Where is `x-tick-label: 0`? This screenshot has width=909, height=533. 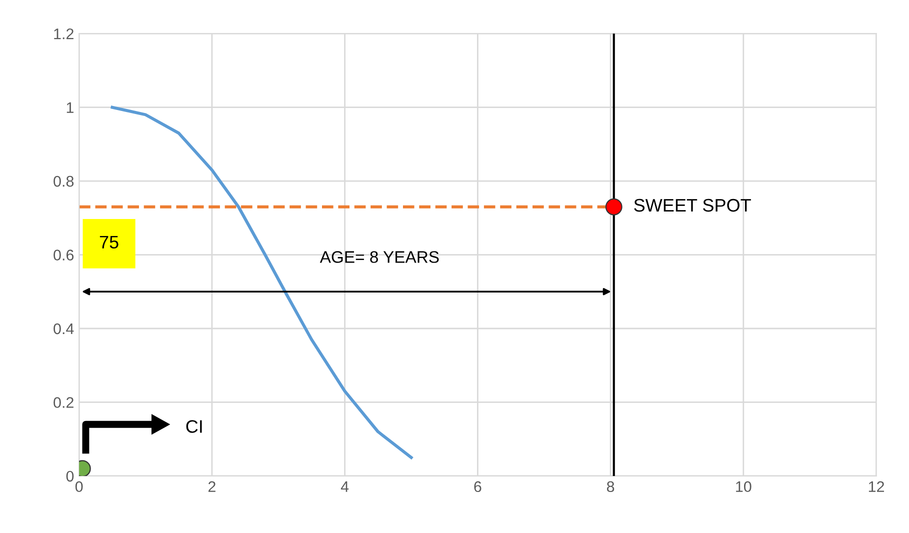 x-tick-label: 0 is located at coordinates (79, 486).